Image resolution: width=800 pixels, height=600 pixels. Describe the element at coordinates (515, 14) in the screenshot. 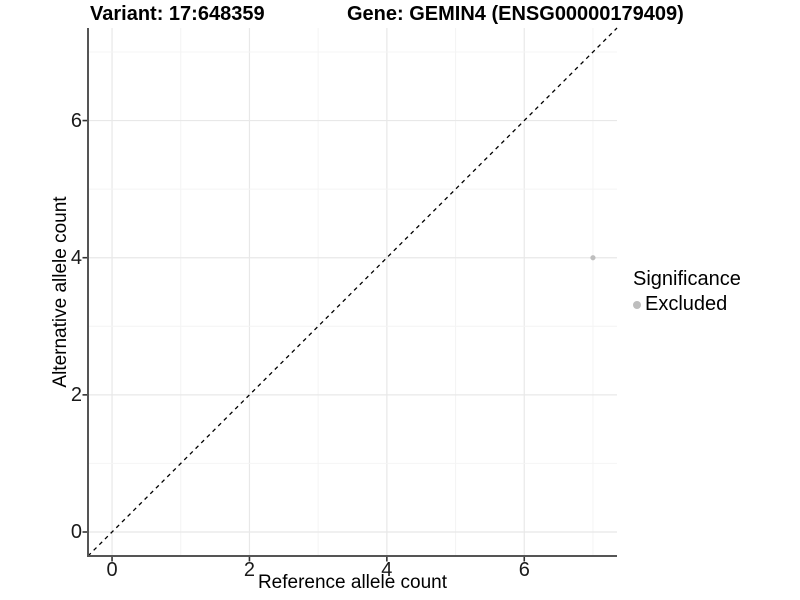

I see `gene-title: Gene: GEMIN4 (ENSG00000179409)` at that location.